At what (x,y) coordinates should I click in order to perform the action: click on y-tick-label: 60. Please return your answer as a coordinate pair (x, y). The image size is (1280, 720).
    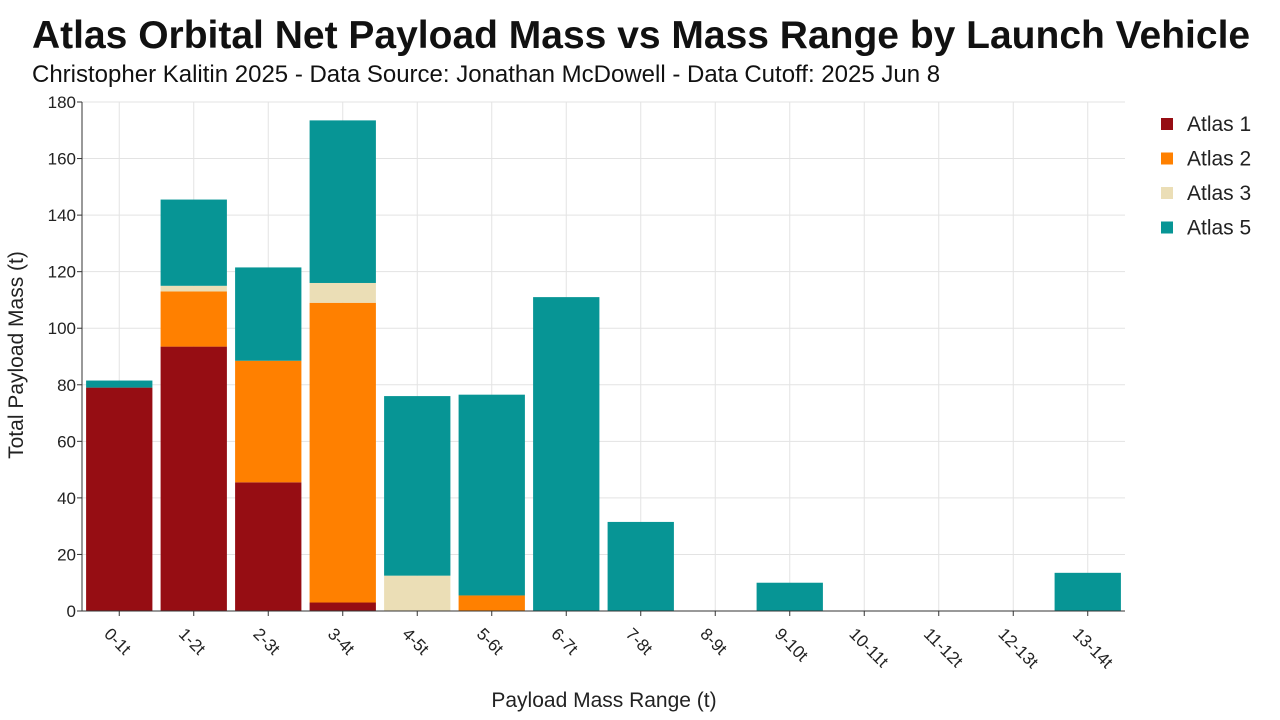
    Looking at the image, I should click on (66, 441).